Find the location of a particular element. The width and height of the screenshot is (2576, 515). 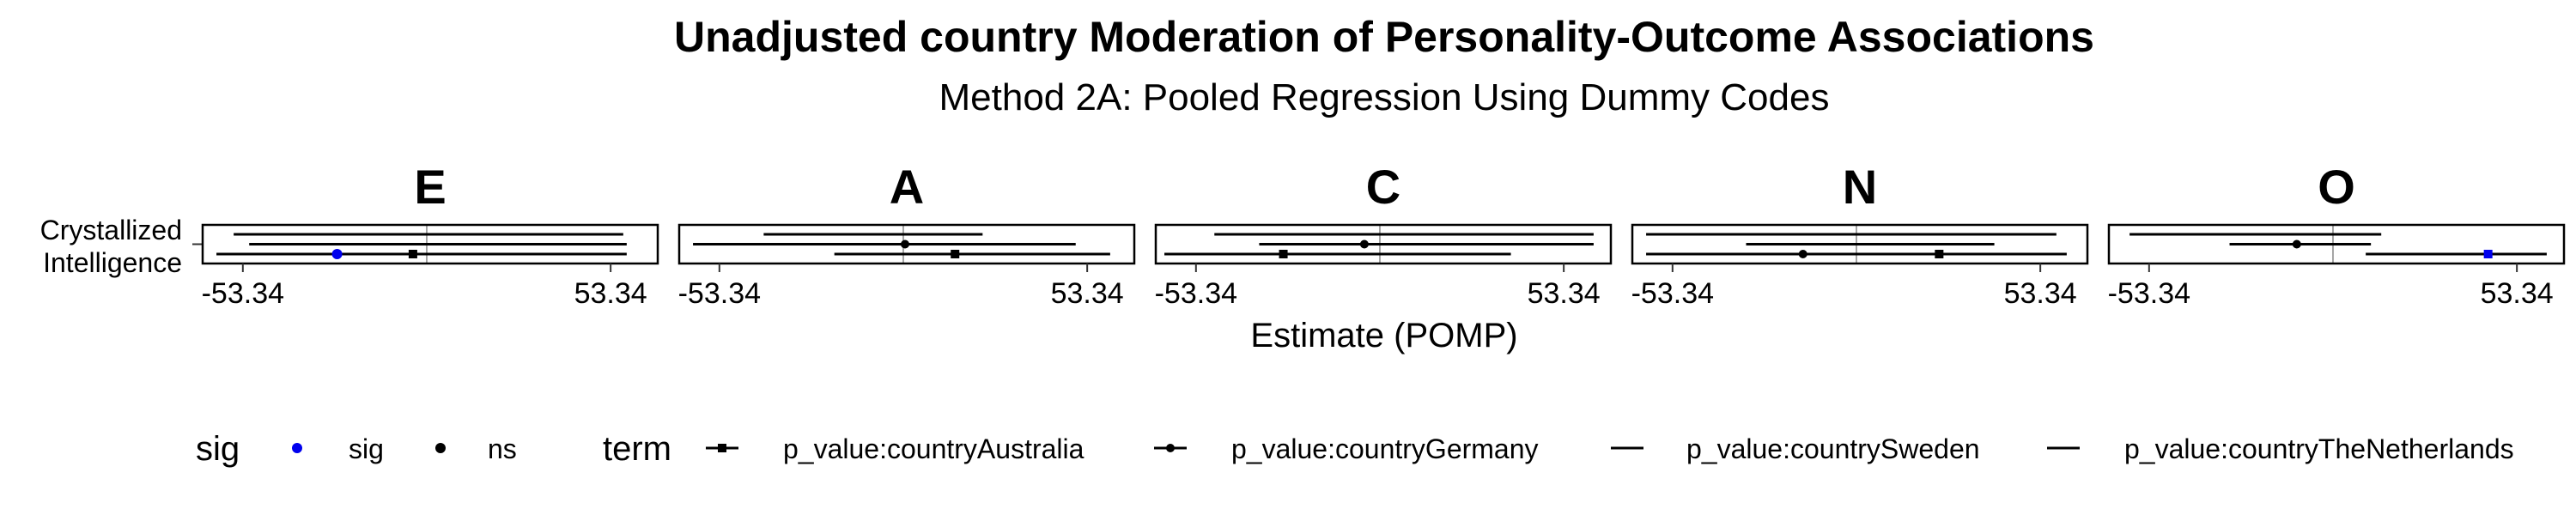

facet-c: C -53.34 53.34 is located at coordinates (1383, 235).